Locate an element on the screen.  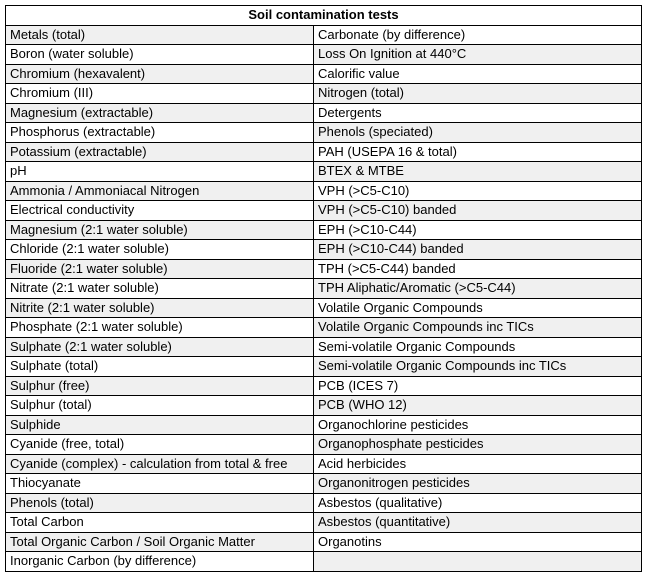
test-cell-left: Chromium (hexavalent) is located at coordinates (159, 73).